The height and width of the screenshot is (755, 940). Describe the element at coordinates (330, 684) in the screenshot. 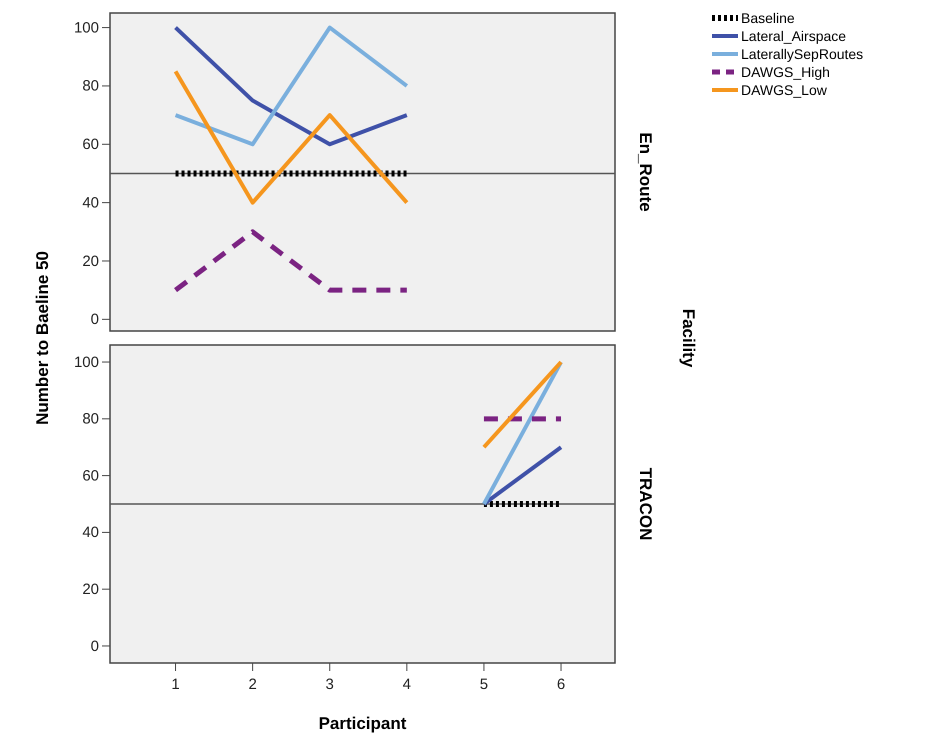

I see `x-tick-label: 3` at that location.